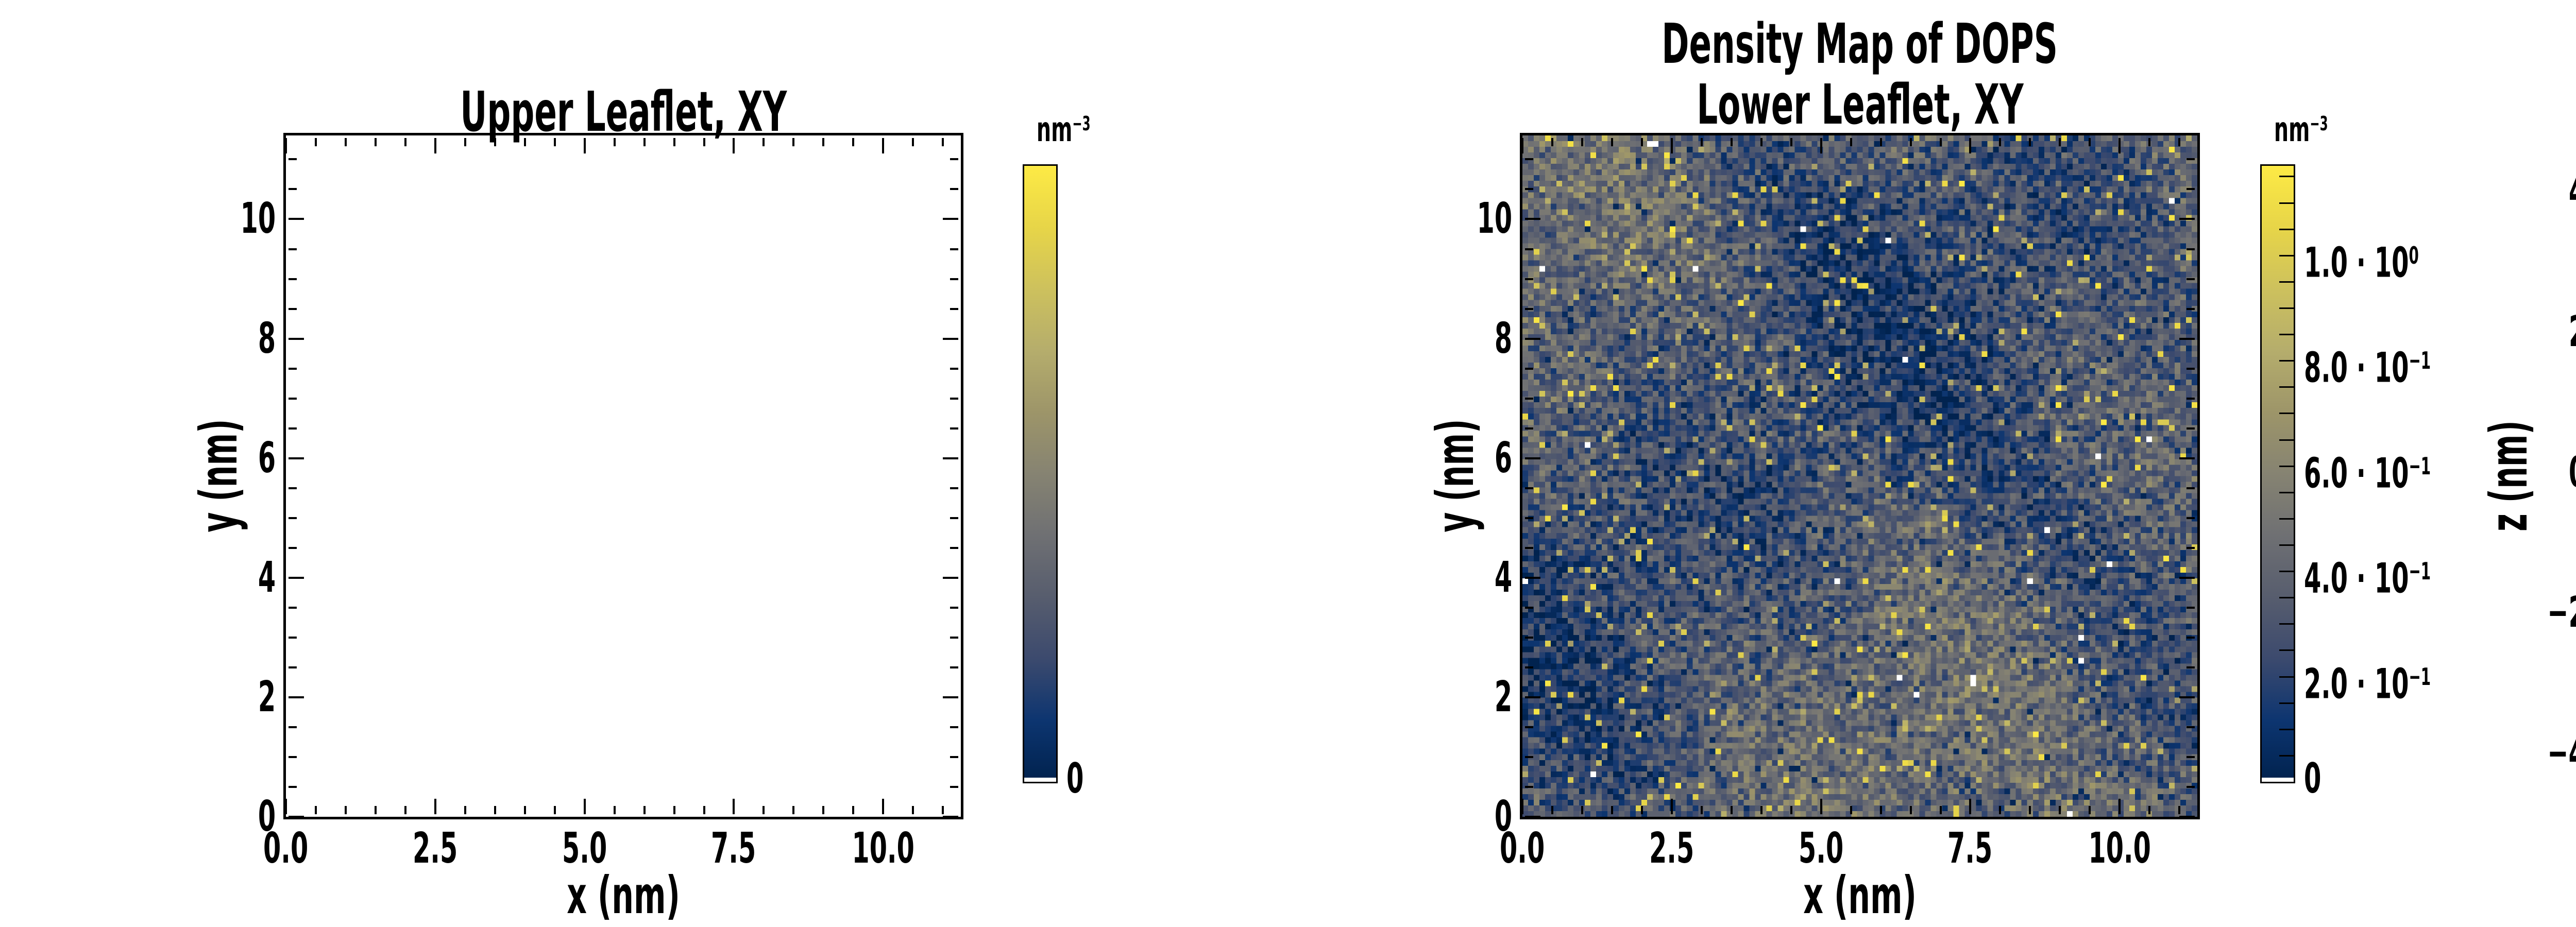 The height and width of the screenshot is (927, 2576). Describe the element at coordinates (2542, 849) in the screenshot. I see `x-tick-label: 0` at that location.